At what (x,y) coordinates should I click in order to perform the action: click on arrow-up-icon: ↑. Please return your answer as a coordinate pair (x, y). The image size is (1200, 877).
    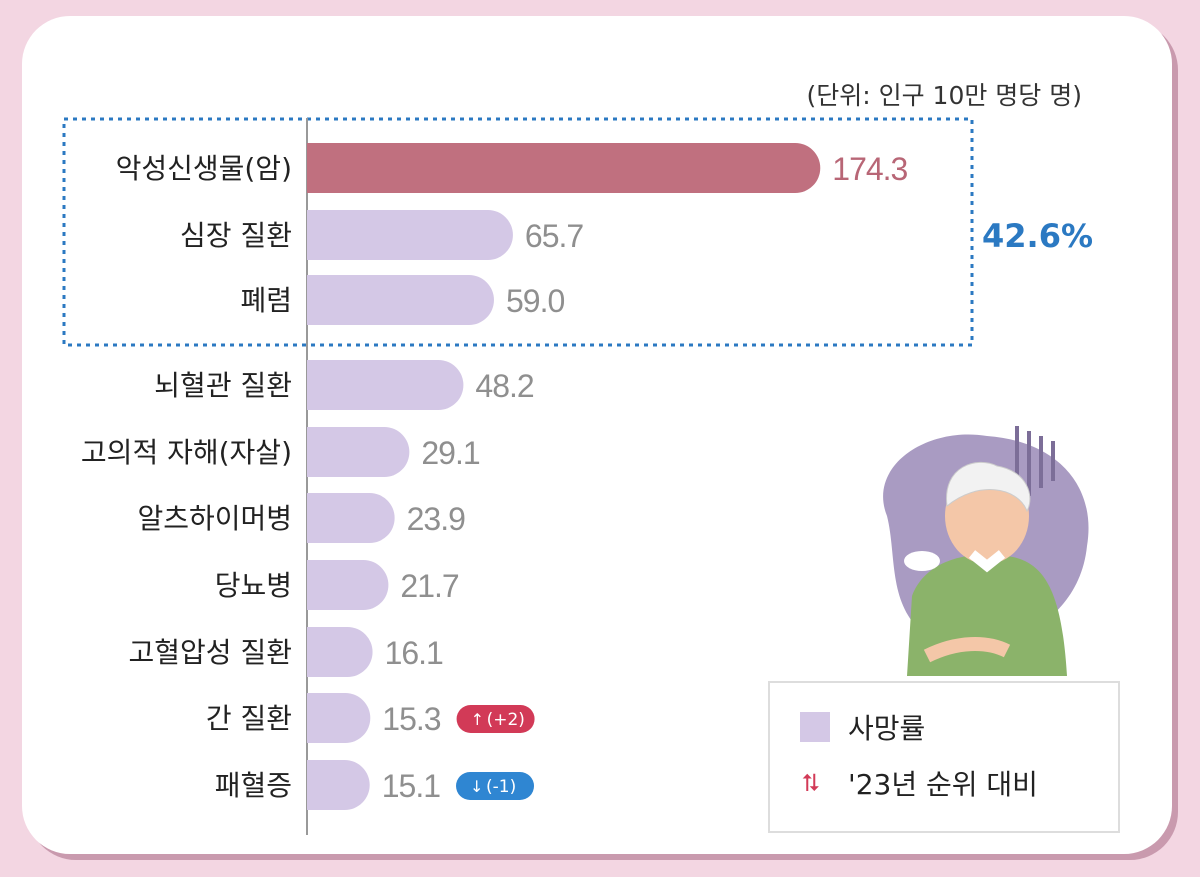
    Looking at the image, I should click on (477, 719).